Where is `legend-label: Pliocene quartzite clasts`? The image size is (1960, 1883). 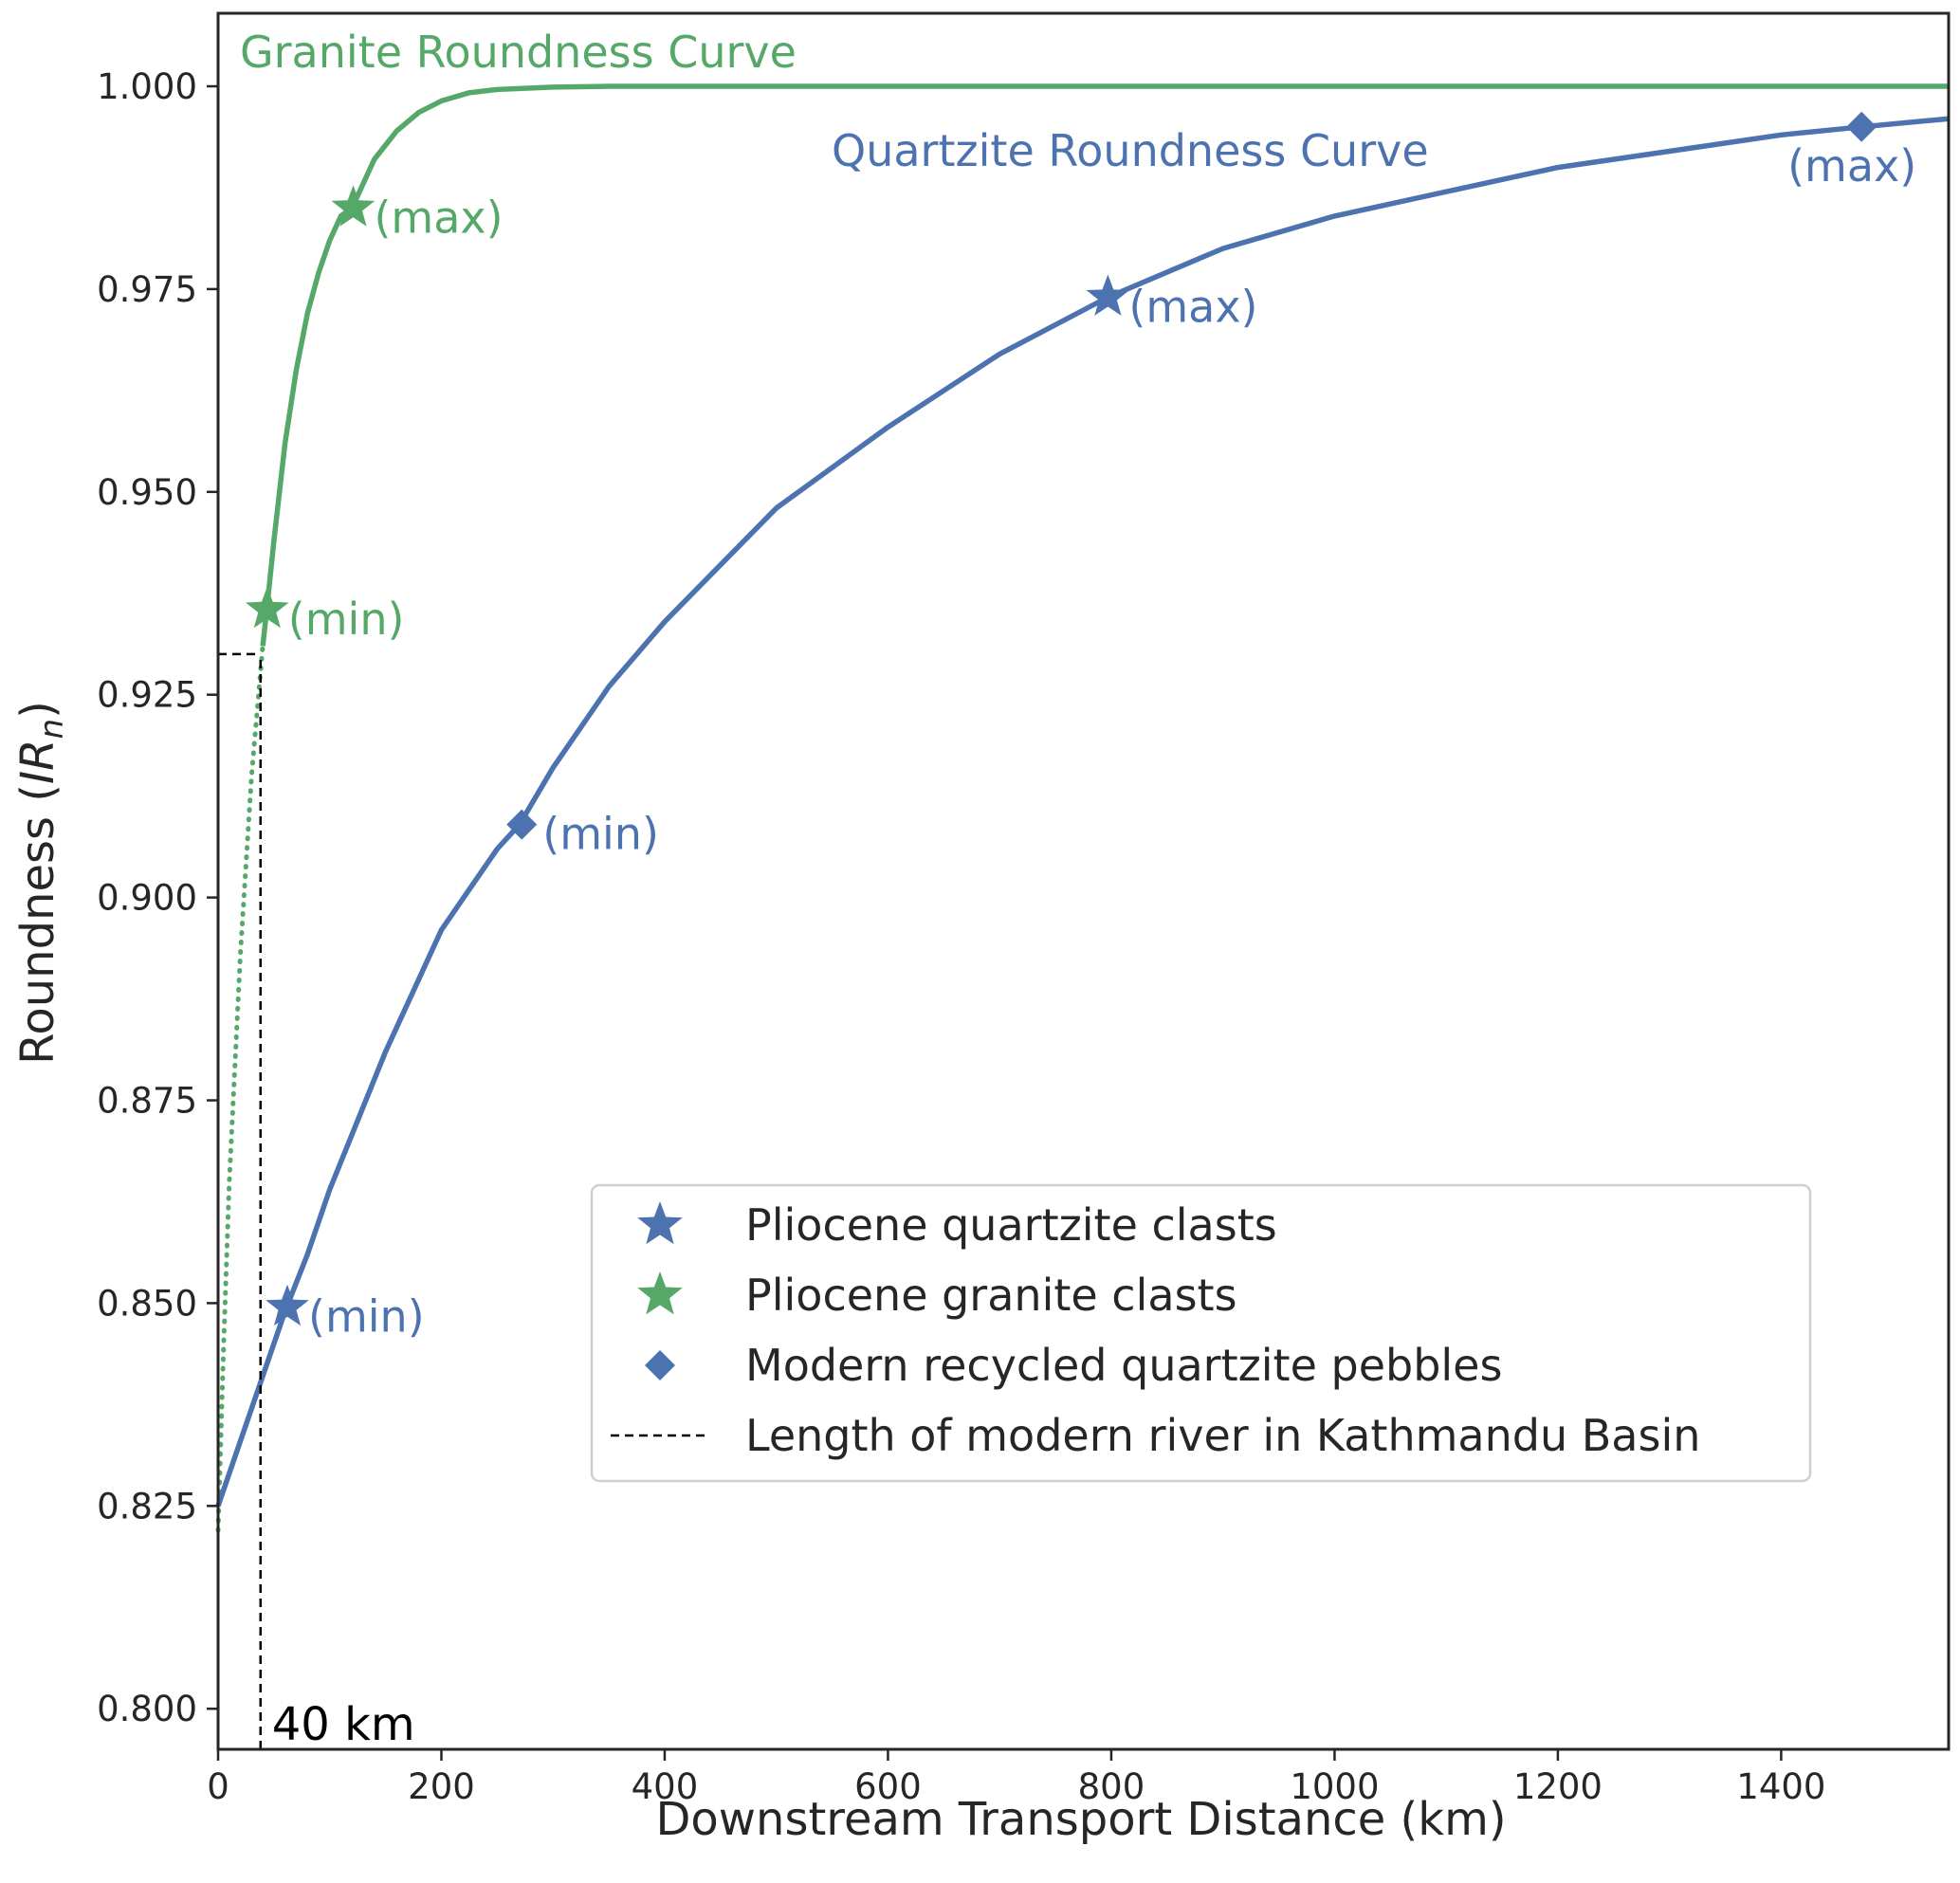
legend-label: Pliocene quartzite clasts is located at coordinates (1011, 1225).